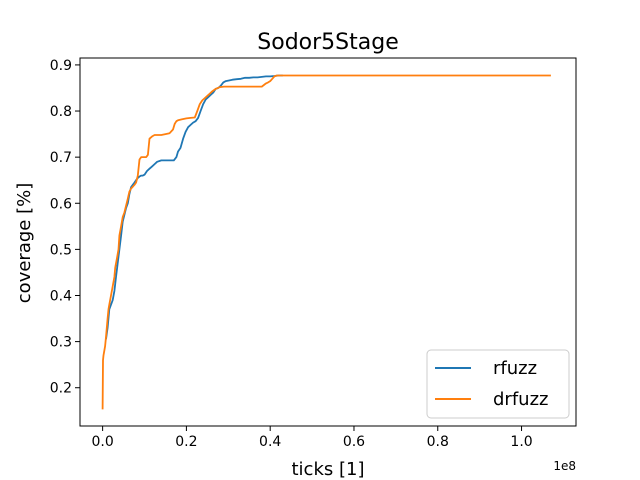 This screenshot has width=640, height=480. What do you see at coordinates (328, 469) in the screenshot?
I see `x-axis-title: ticks [1]` at bounding box center [328, 469].